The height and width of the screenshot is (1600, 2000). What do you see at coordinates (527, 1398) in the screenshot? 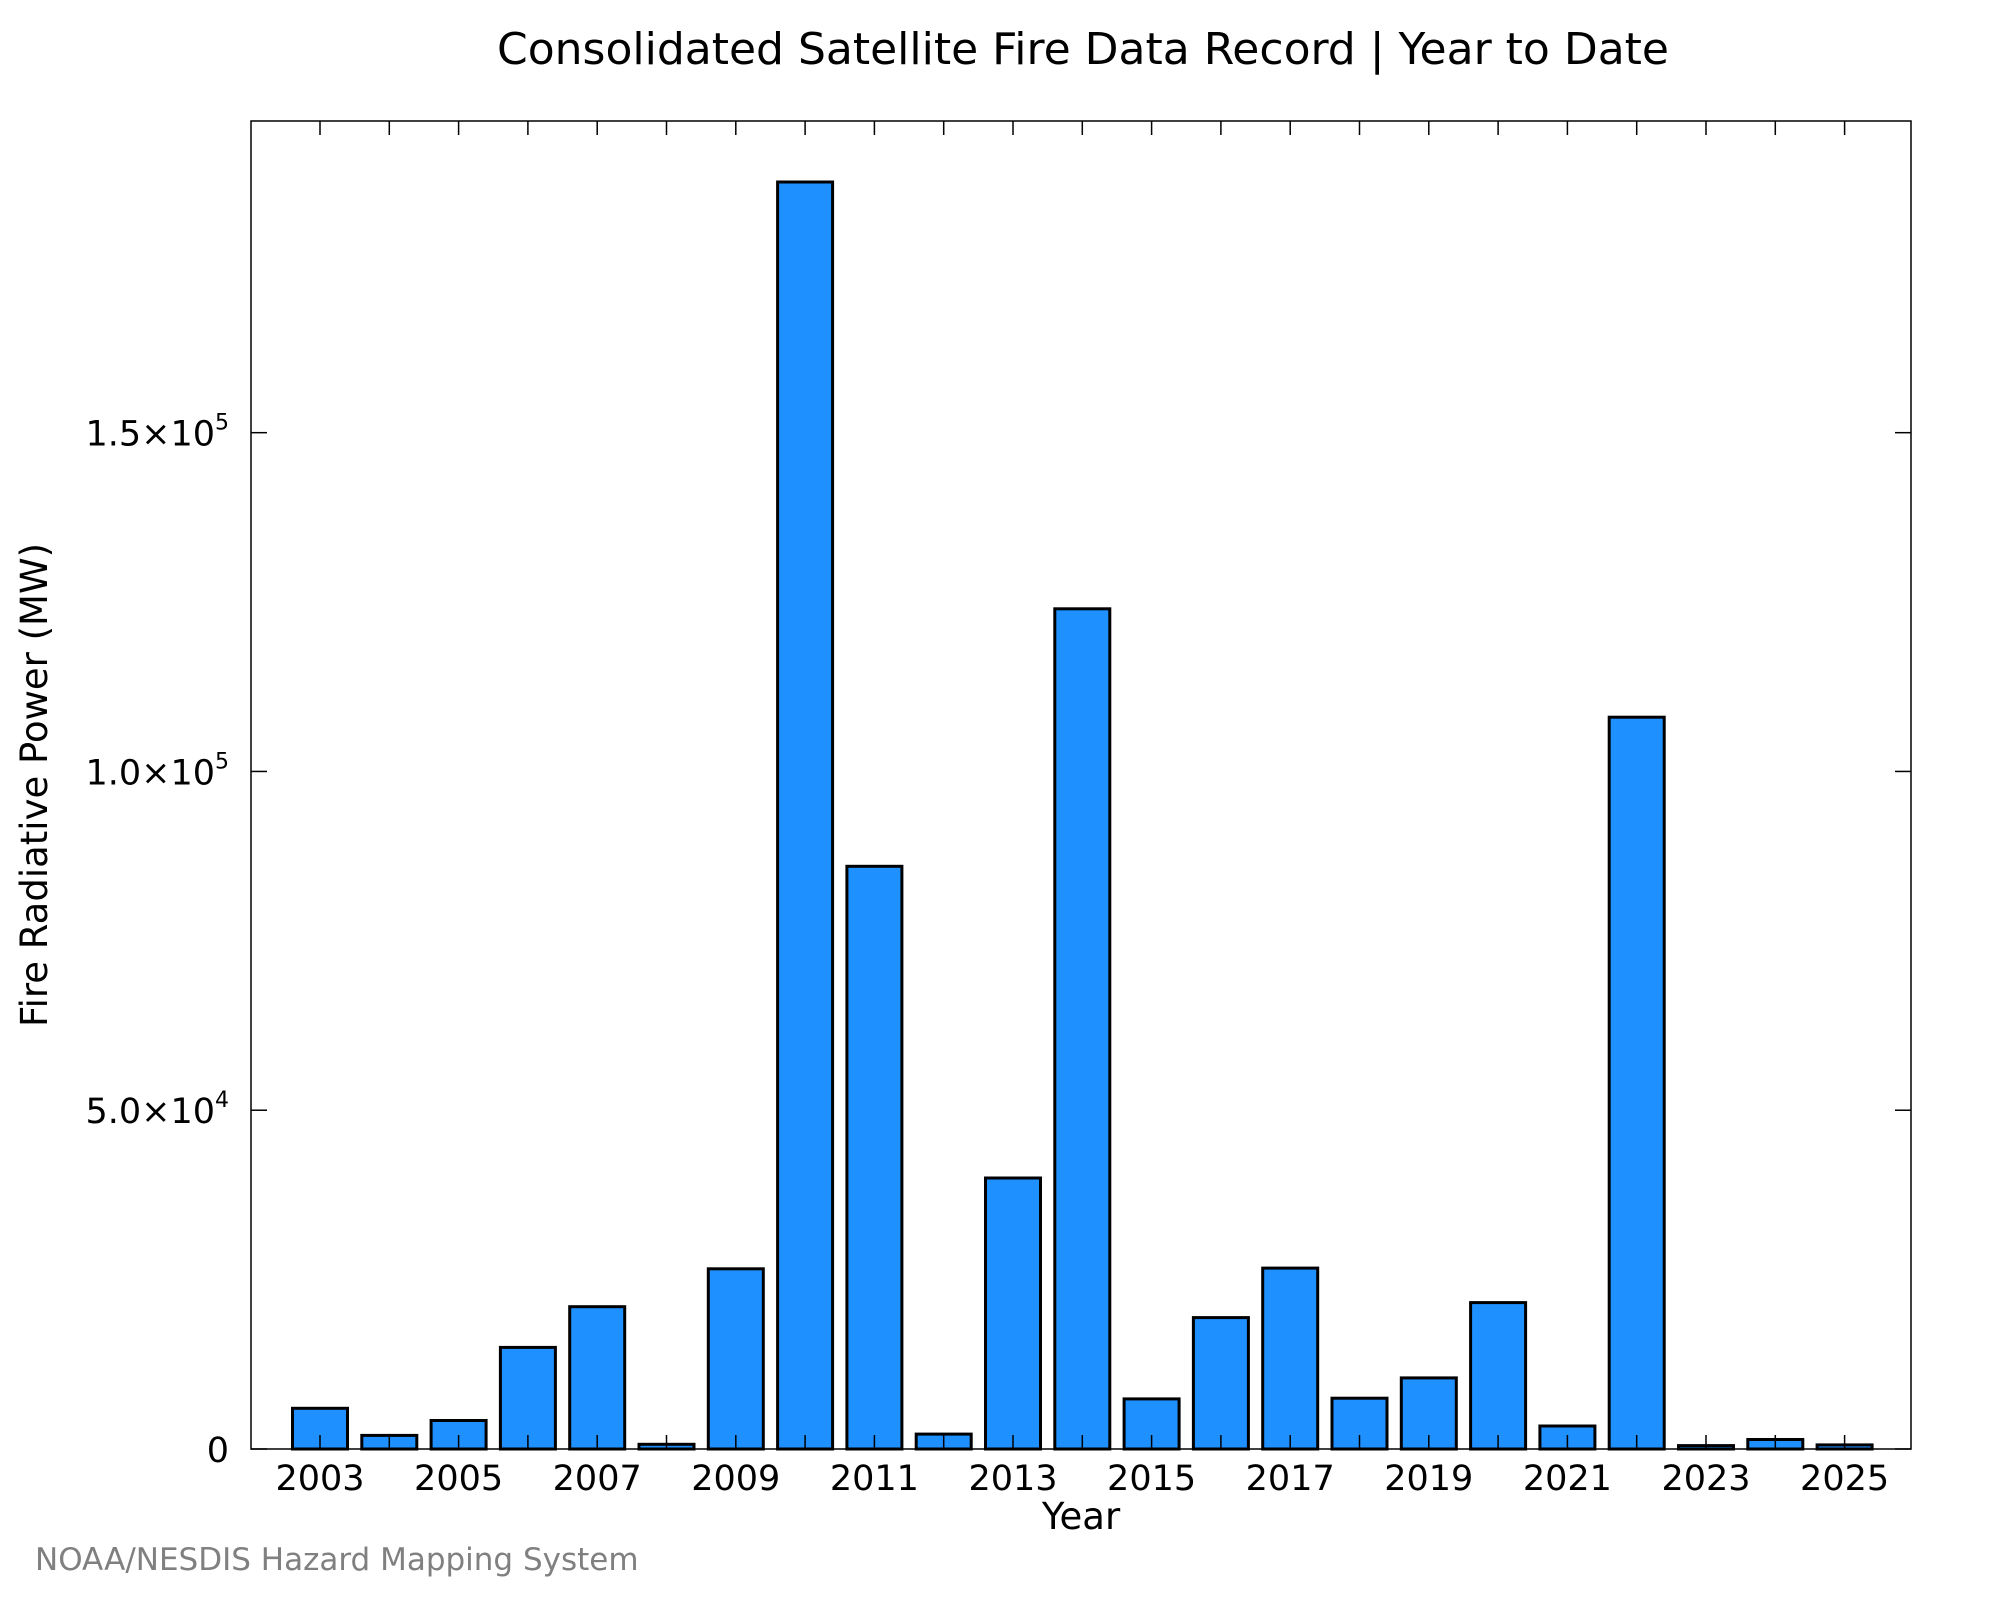
I see `bar-2006` at bounding box center [527, 1398].